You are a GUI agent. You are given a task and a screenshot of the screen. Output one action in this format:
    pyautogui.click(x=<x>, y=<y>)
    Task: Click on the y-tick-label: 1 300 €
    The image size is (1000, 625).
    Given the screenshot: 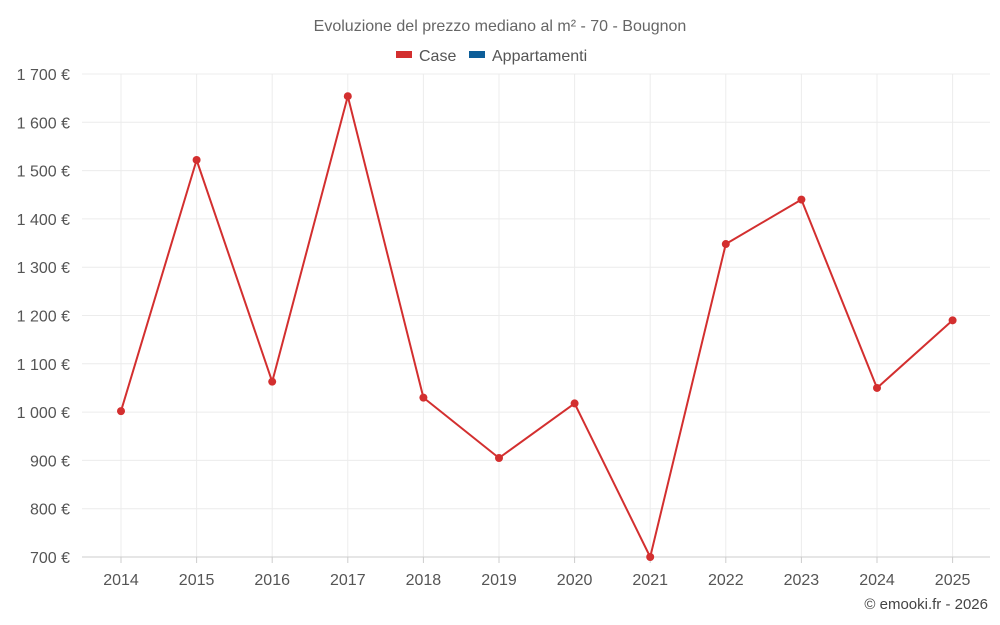 What is the action you would take?
    pyautogui.click(x=43, y=268)
    